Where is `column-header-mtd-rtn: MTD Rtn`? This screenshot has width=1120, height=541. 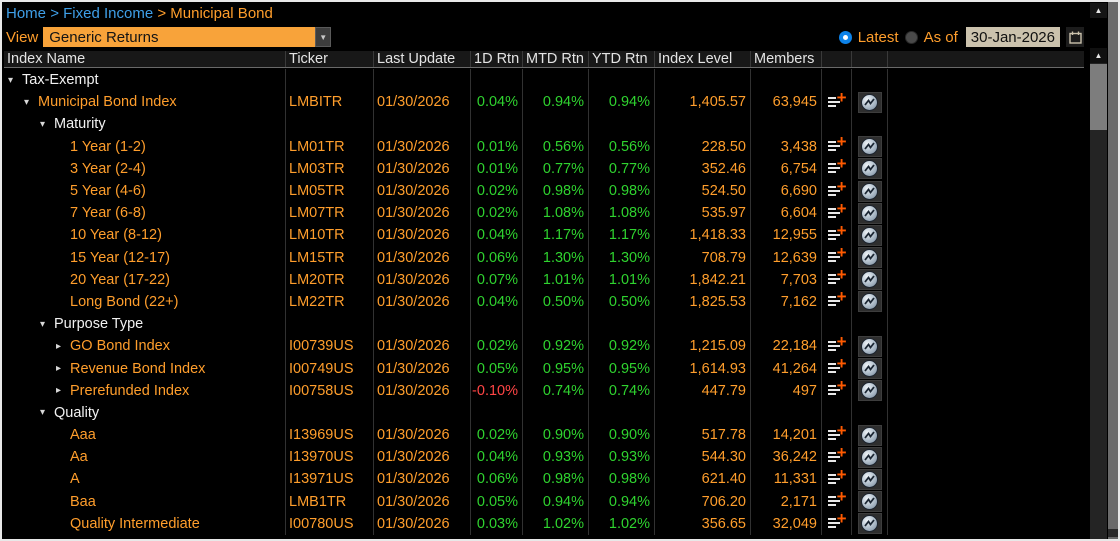
column-header-mtd-rtn: MTD Rtn is located at coordinates (556, 59).